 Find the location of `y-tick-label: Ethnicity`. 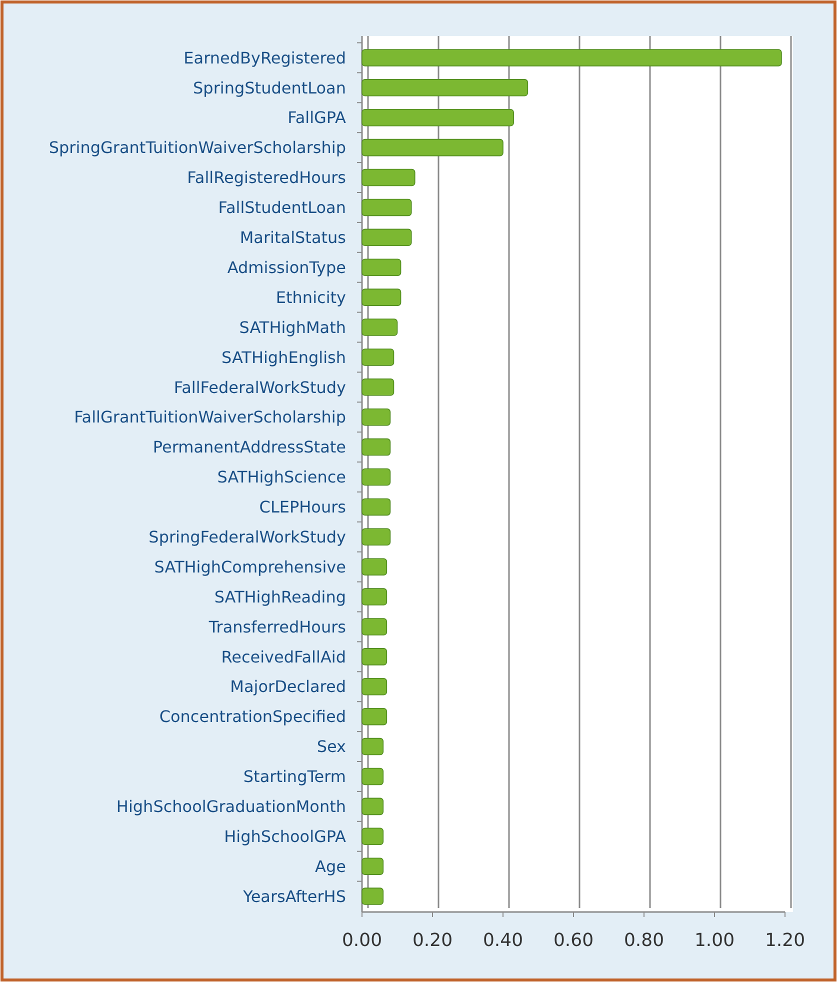

y-tick-label: Ethnicity is located at coordinates (311, 297).